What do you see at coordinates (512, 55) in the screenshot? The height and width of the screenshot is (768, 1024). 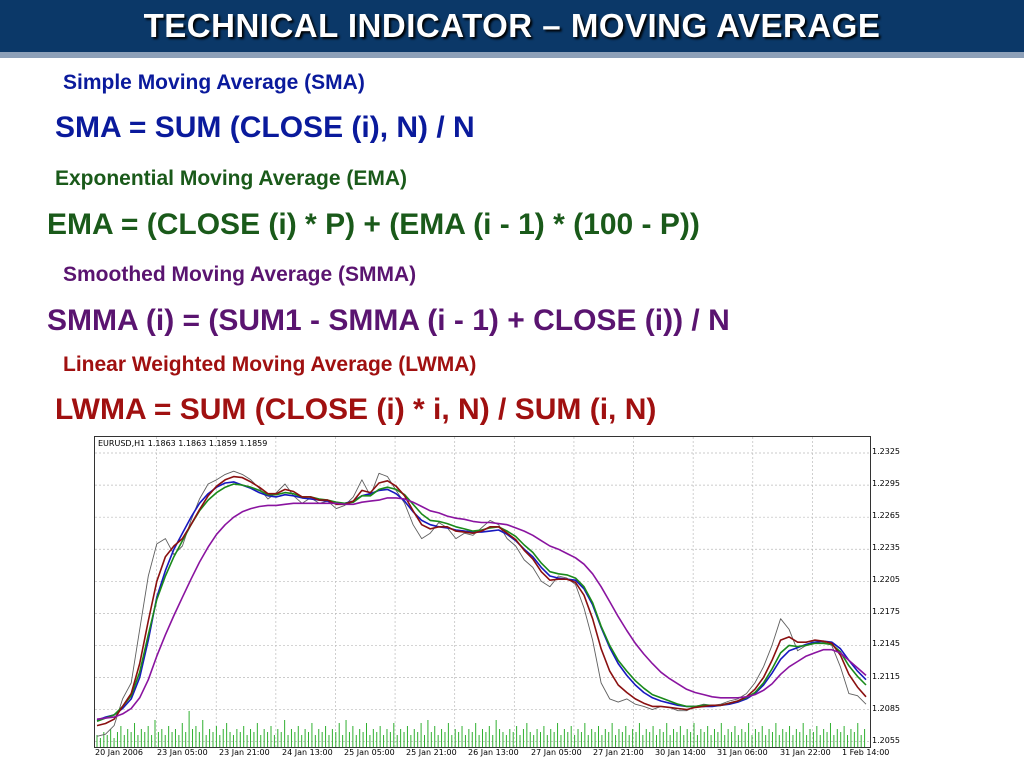 I see `title-underline` at bounding box center [512, 55].